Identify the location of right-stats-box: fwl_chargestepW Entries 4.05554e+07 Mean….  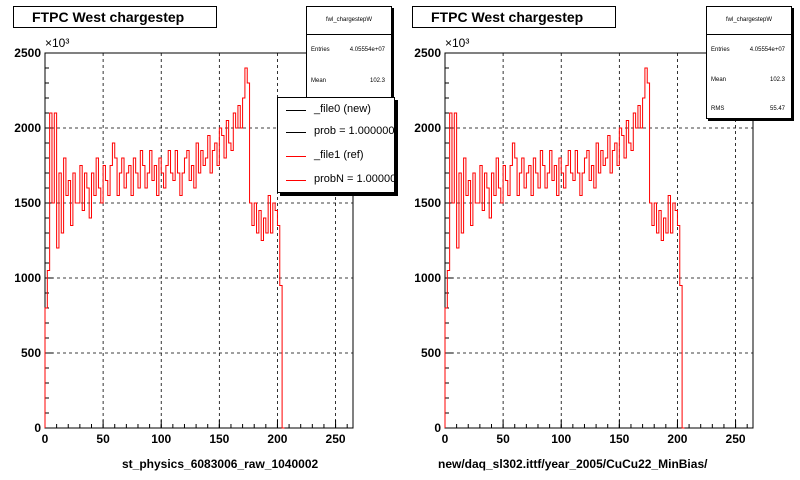
(749, 62).